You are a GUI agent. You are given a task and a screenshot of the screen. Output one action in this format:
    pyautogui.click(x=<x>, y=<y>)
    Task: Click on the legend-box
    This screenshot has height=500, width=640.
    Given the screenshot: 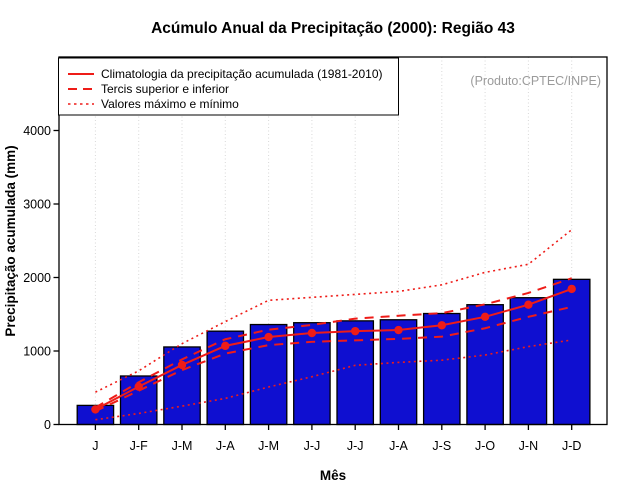 What is the action you would take?
    pyautogui.click(x=228, y=86)
    